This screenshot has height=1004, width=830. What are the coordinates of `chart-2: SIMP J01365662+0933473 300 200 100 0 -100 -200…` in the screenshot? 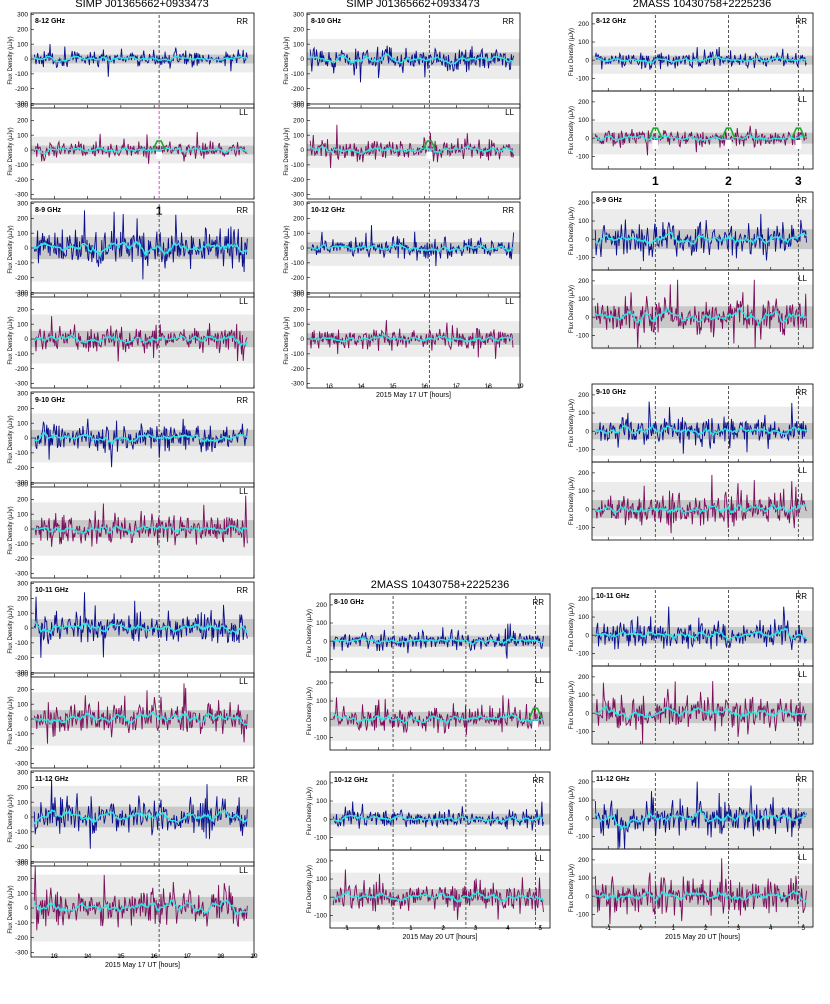 It's located at (404, 199).